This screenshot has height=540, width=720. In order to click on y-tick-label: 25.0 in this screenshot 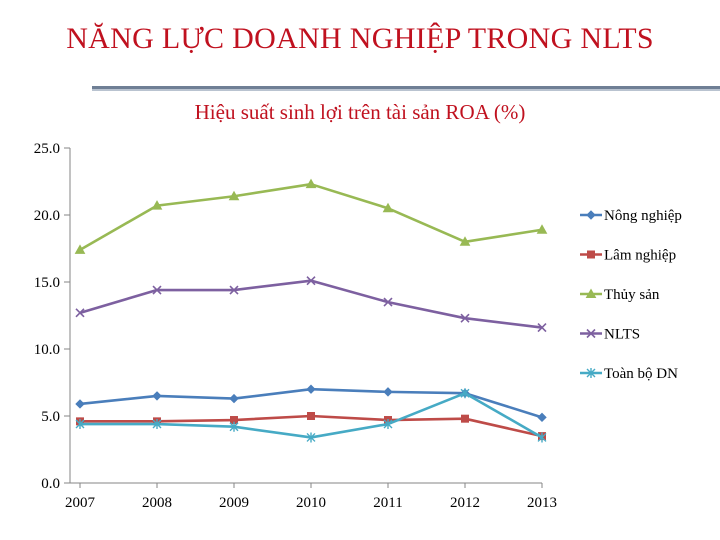, I will do `click(47, 149)`.